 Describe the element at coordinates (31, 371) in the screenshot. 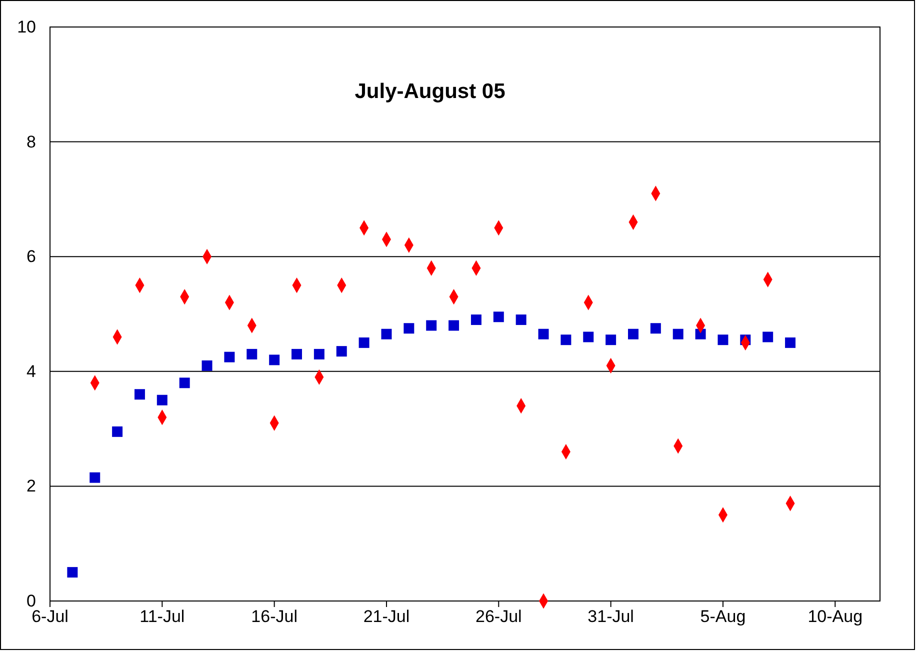

I see `y-tick-label: 4` at that location.